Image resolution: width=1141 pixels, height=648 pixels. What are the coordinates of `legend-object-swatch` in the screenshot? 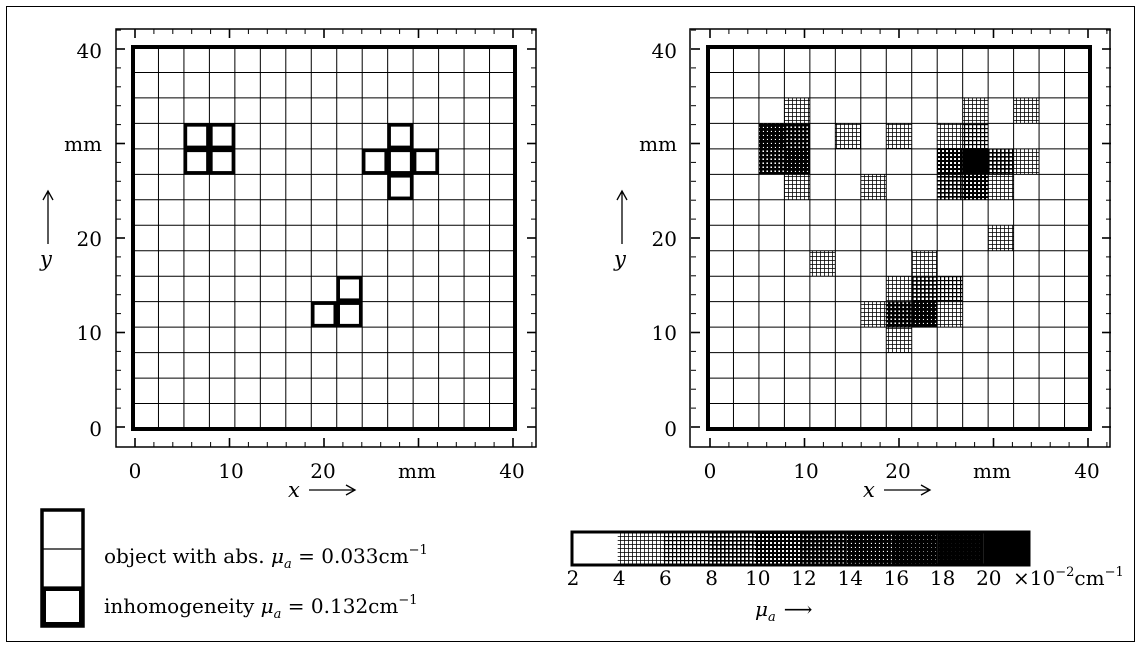 It's located at (62, 568).